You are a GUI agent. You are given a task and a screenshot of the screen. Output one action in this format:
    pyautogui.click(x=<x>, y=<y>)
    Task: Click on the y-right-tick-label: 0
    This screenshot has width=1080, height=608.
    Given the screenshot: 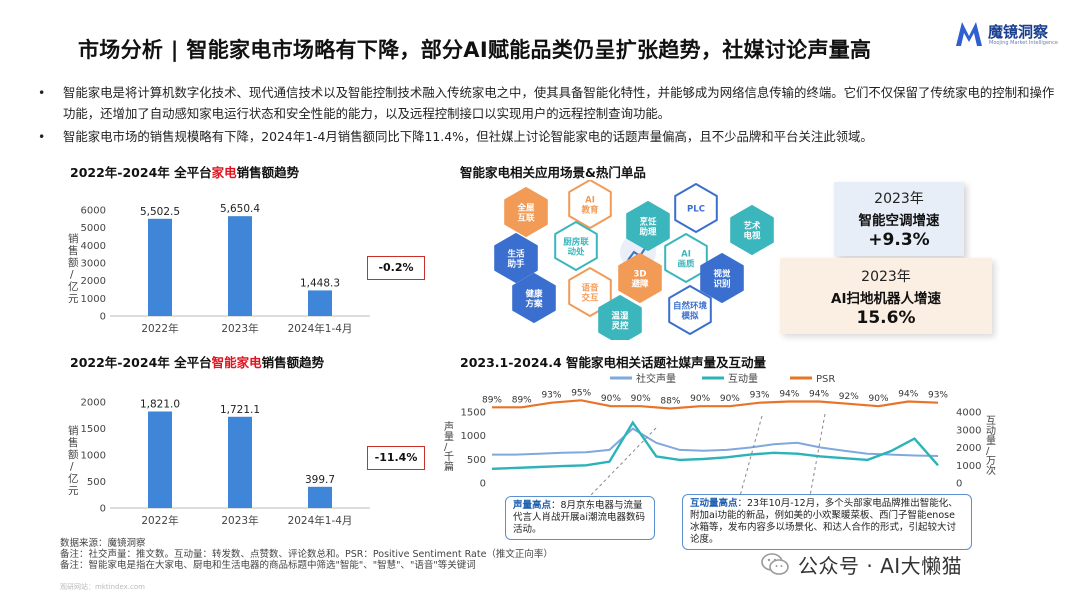 What is the action you would take?
    pyautogui.click(x=959, y=484)
    